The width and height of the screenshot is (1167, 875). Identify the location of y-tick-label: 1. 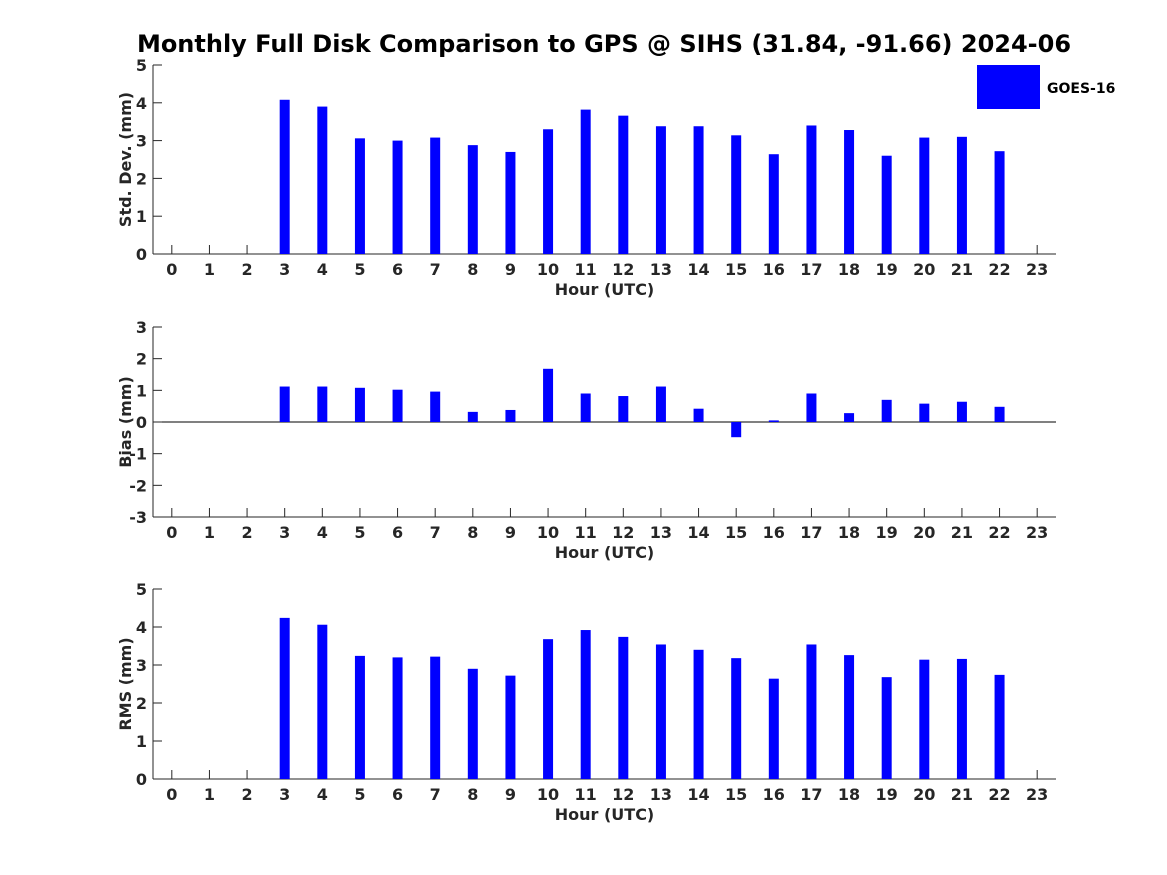
(141, 390).